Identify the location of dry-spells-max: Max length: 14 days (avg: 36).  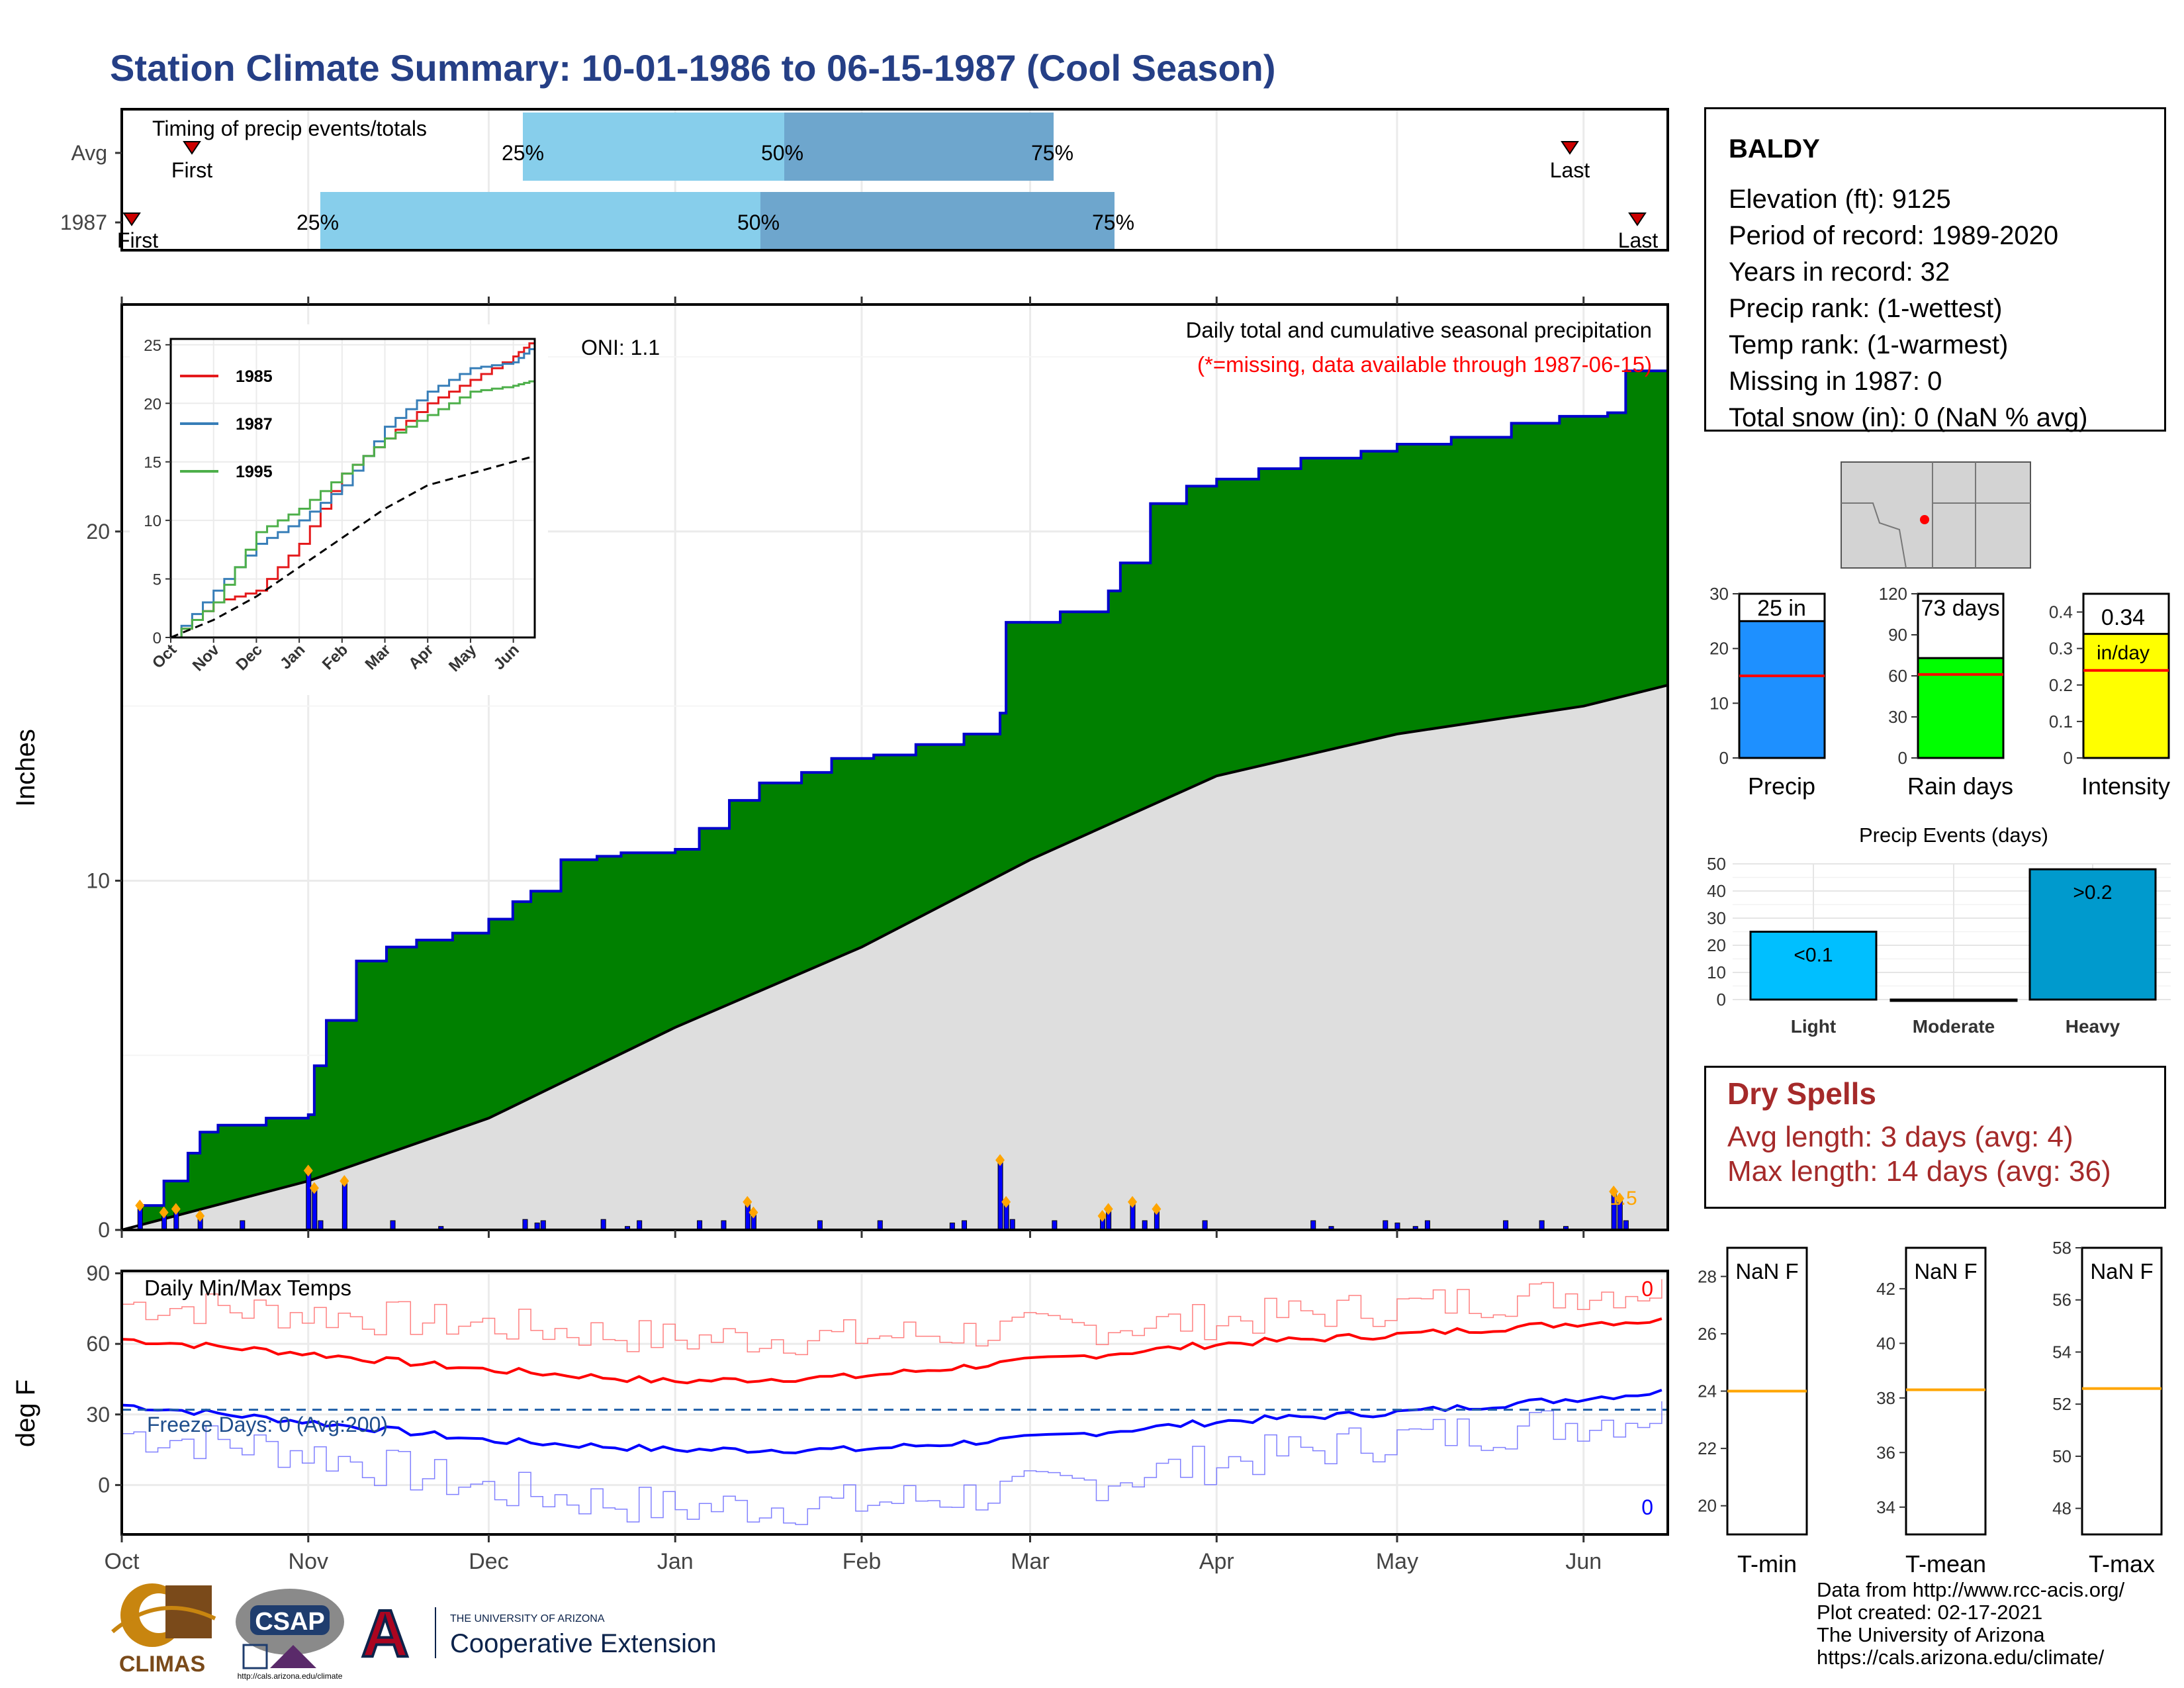
(1919, 1171).